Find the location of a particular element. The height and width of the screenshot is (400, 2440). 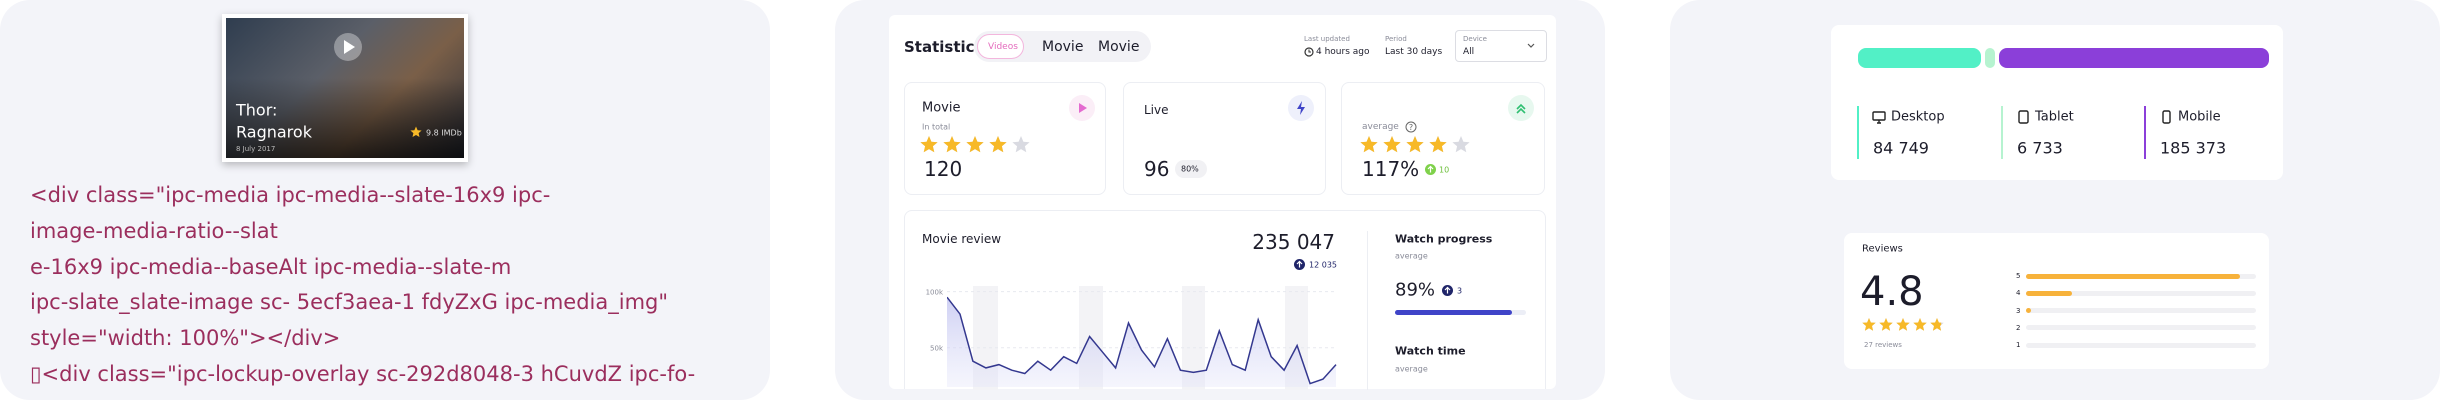

progress-track is located at coordinates (1460, 312).